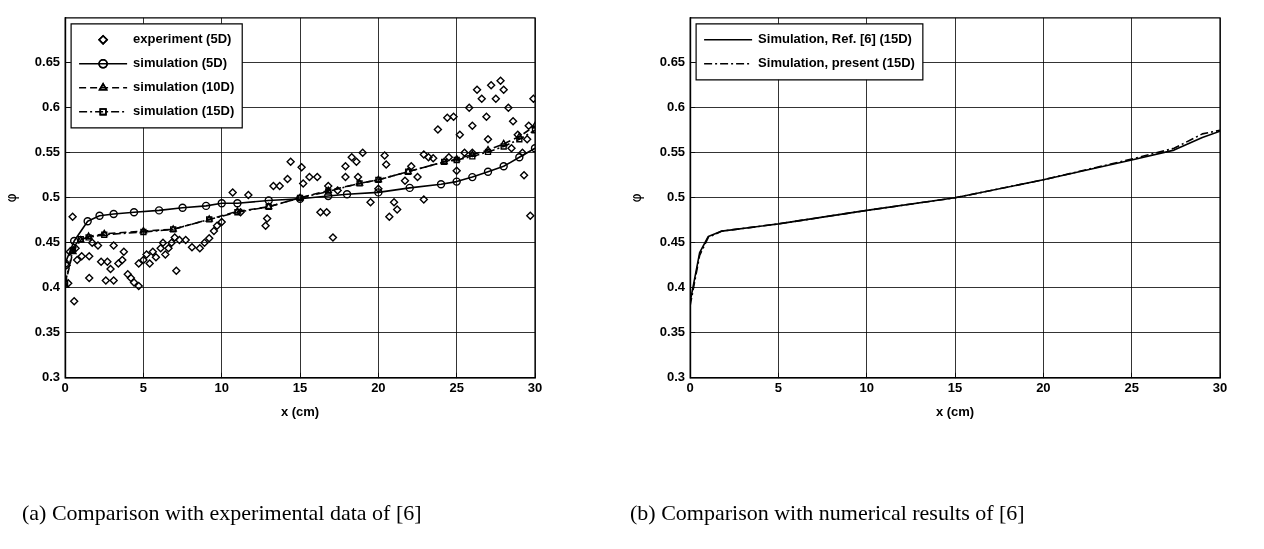 This screenshot has width=1264, height=549. Describe the element at coordinates (184, 87) in the screenshot. I see `legend-label: simulation (10D)` at that location.